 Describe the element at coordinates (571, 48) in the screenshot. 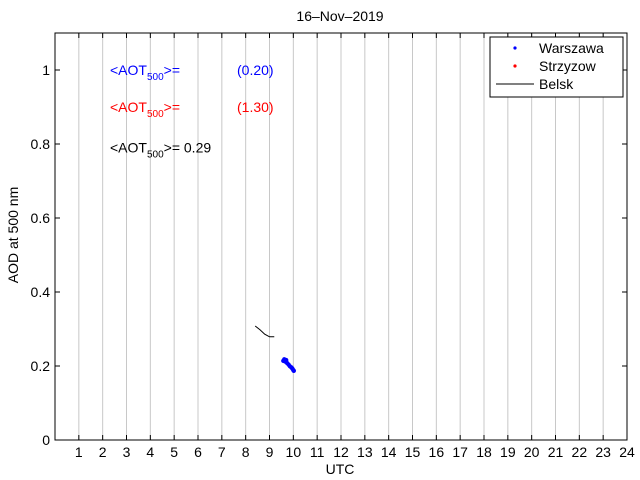

I see `legend-label-warszawa: Warszawa` at that location.